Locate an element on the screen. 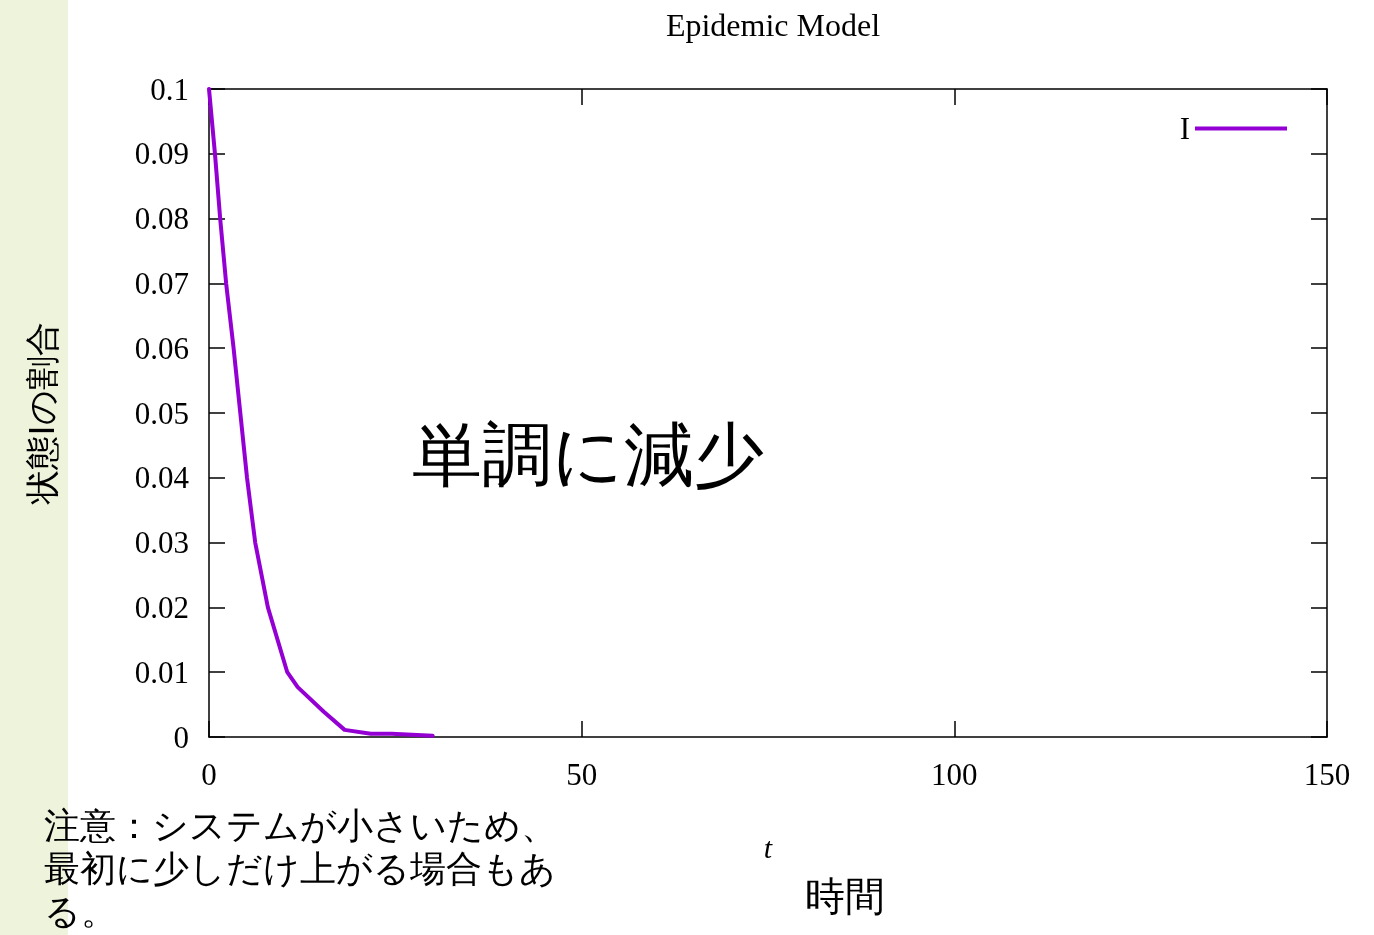  x-tick-label: 100 is located at coordinates (954, 774).